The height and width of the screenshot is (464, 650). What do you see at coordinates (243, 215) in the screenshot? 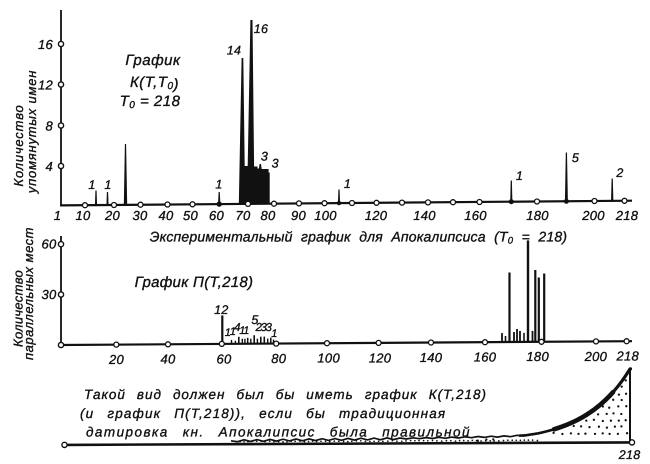
I see `svg-text: 70` at bounding box center [243, 215].